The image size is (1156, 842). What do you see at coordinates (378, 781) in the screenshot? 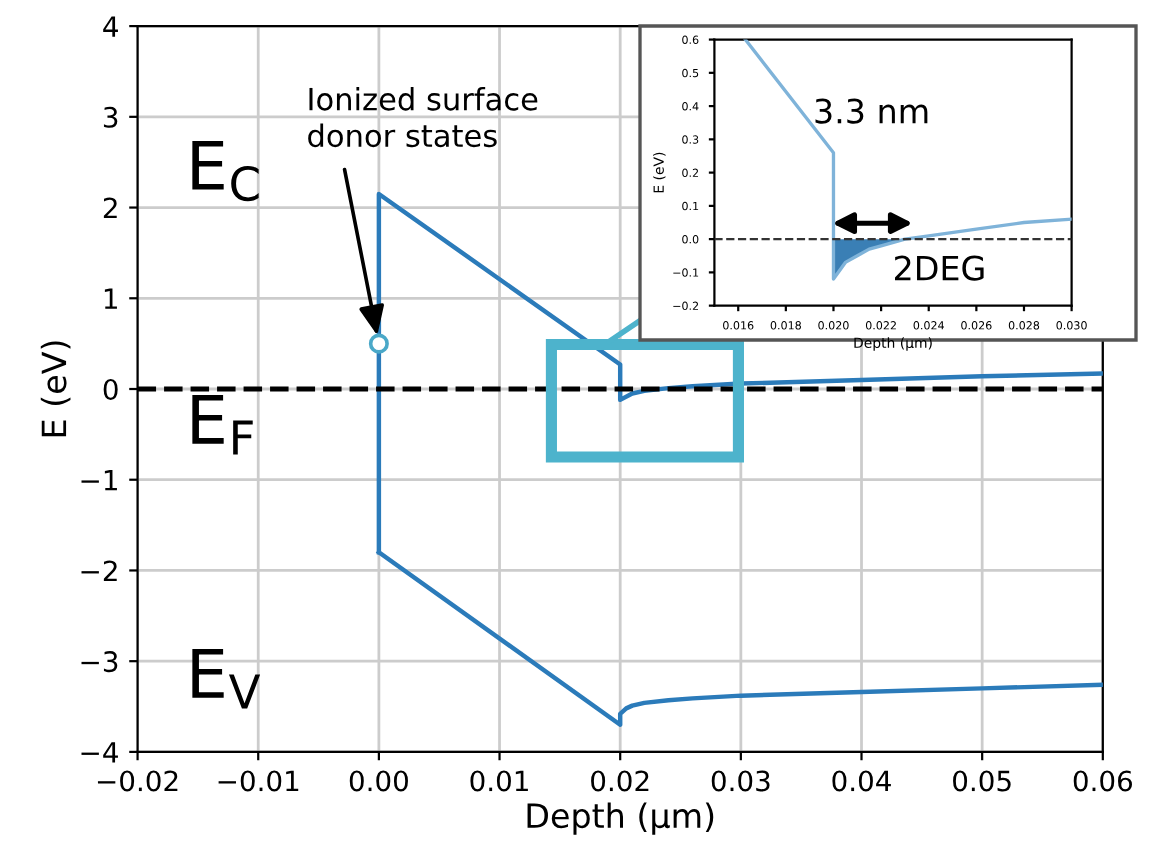
I see `x-tick-label: 0.00` at bounding box center [378, 781].